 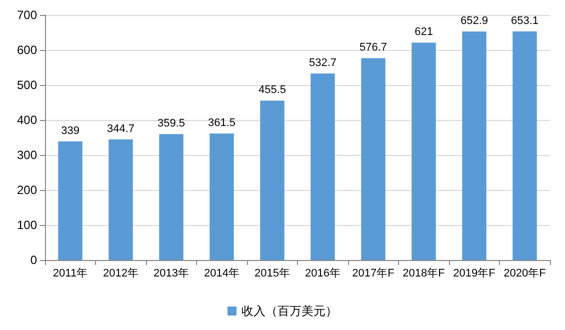 I want to click on y-tick-label: 400, so click(x=27, y=120).